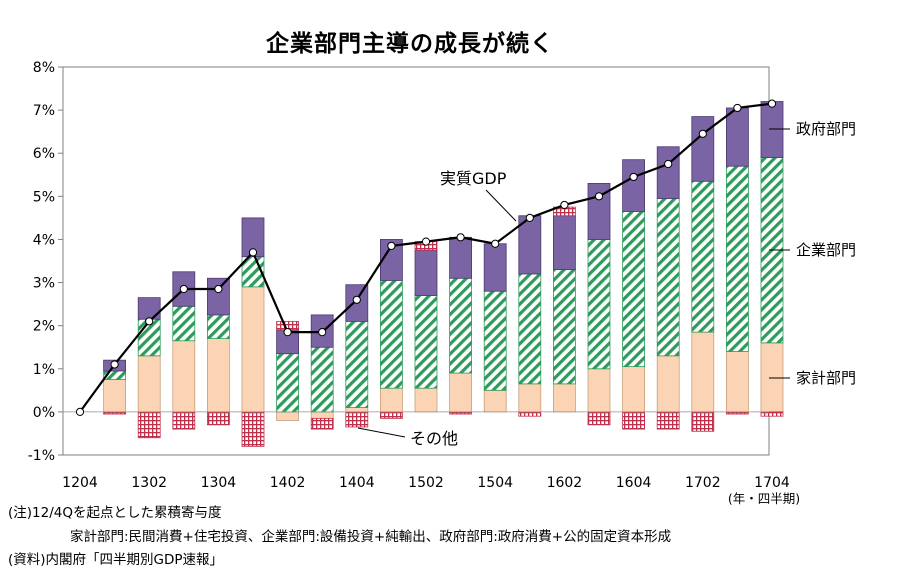 Image resolution: width=901 pixels, height=587 pixels. I want to click on x-tick-label: 1404, so click(357, 483).